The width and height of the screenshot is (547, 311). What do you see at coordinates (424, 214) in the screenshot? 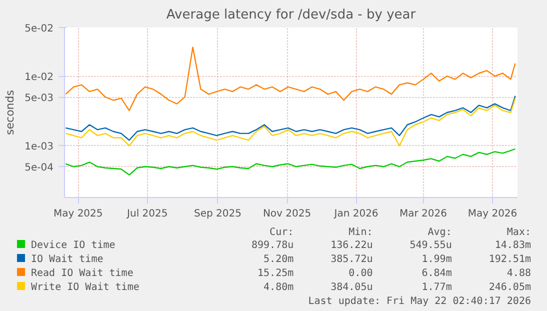
I see `x-tick-label: Mar 2026` at bounding box center [424, 214].